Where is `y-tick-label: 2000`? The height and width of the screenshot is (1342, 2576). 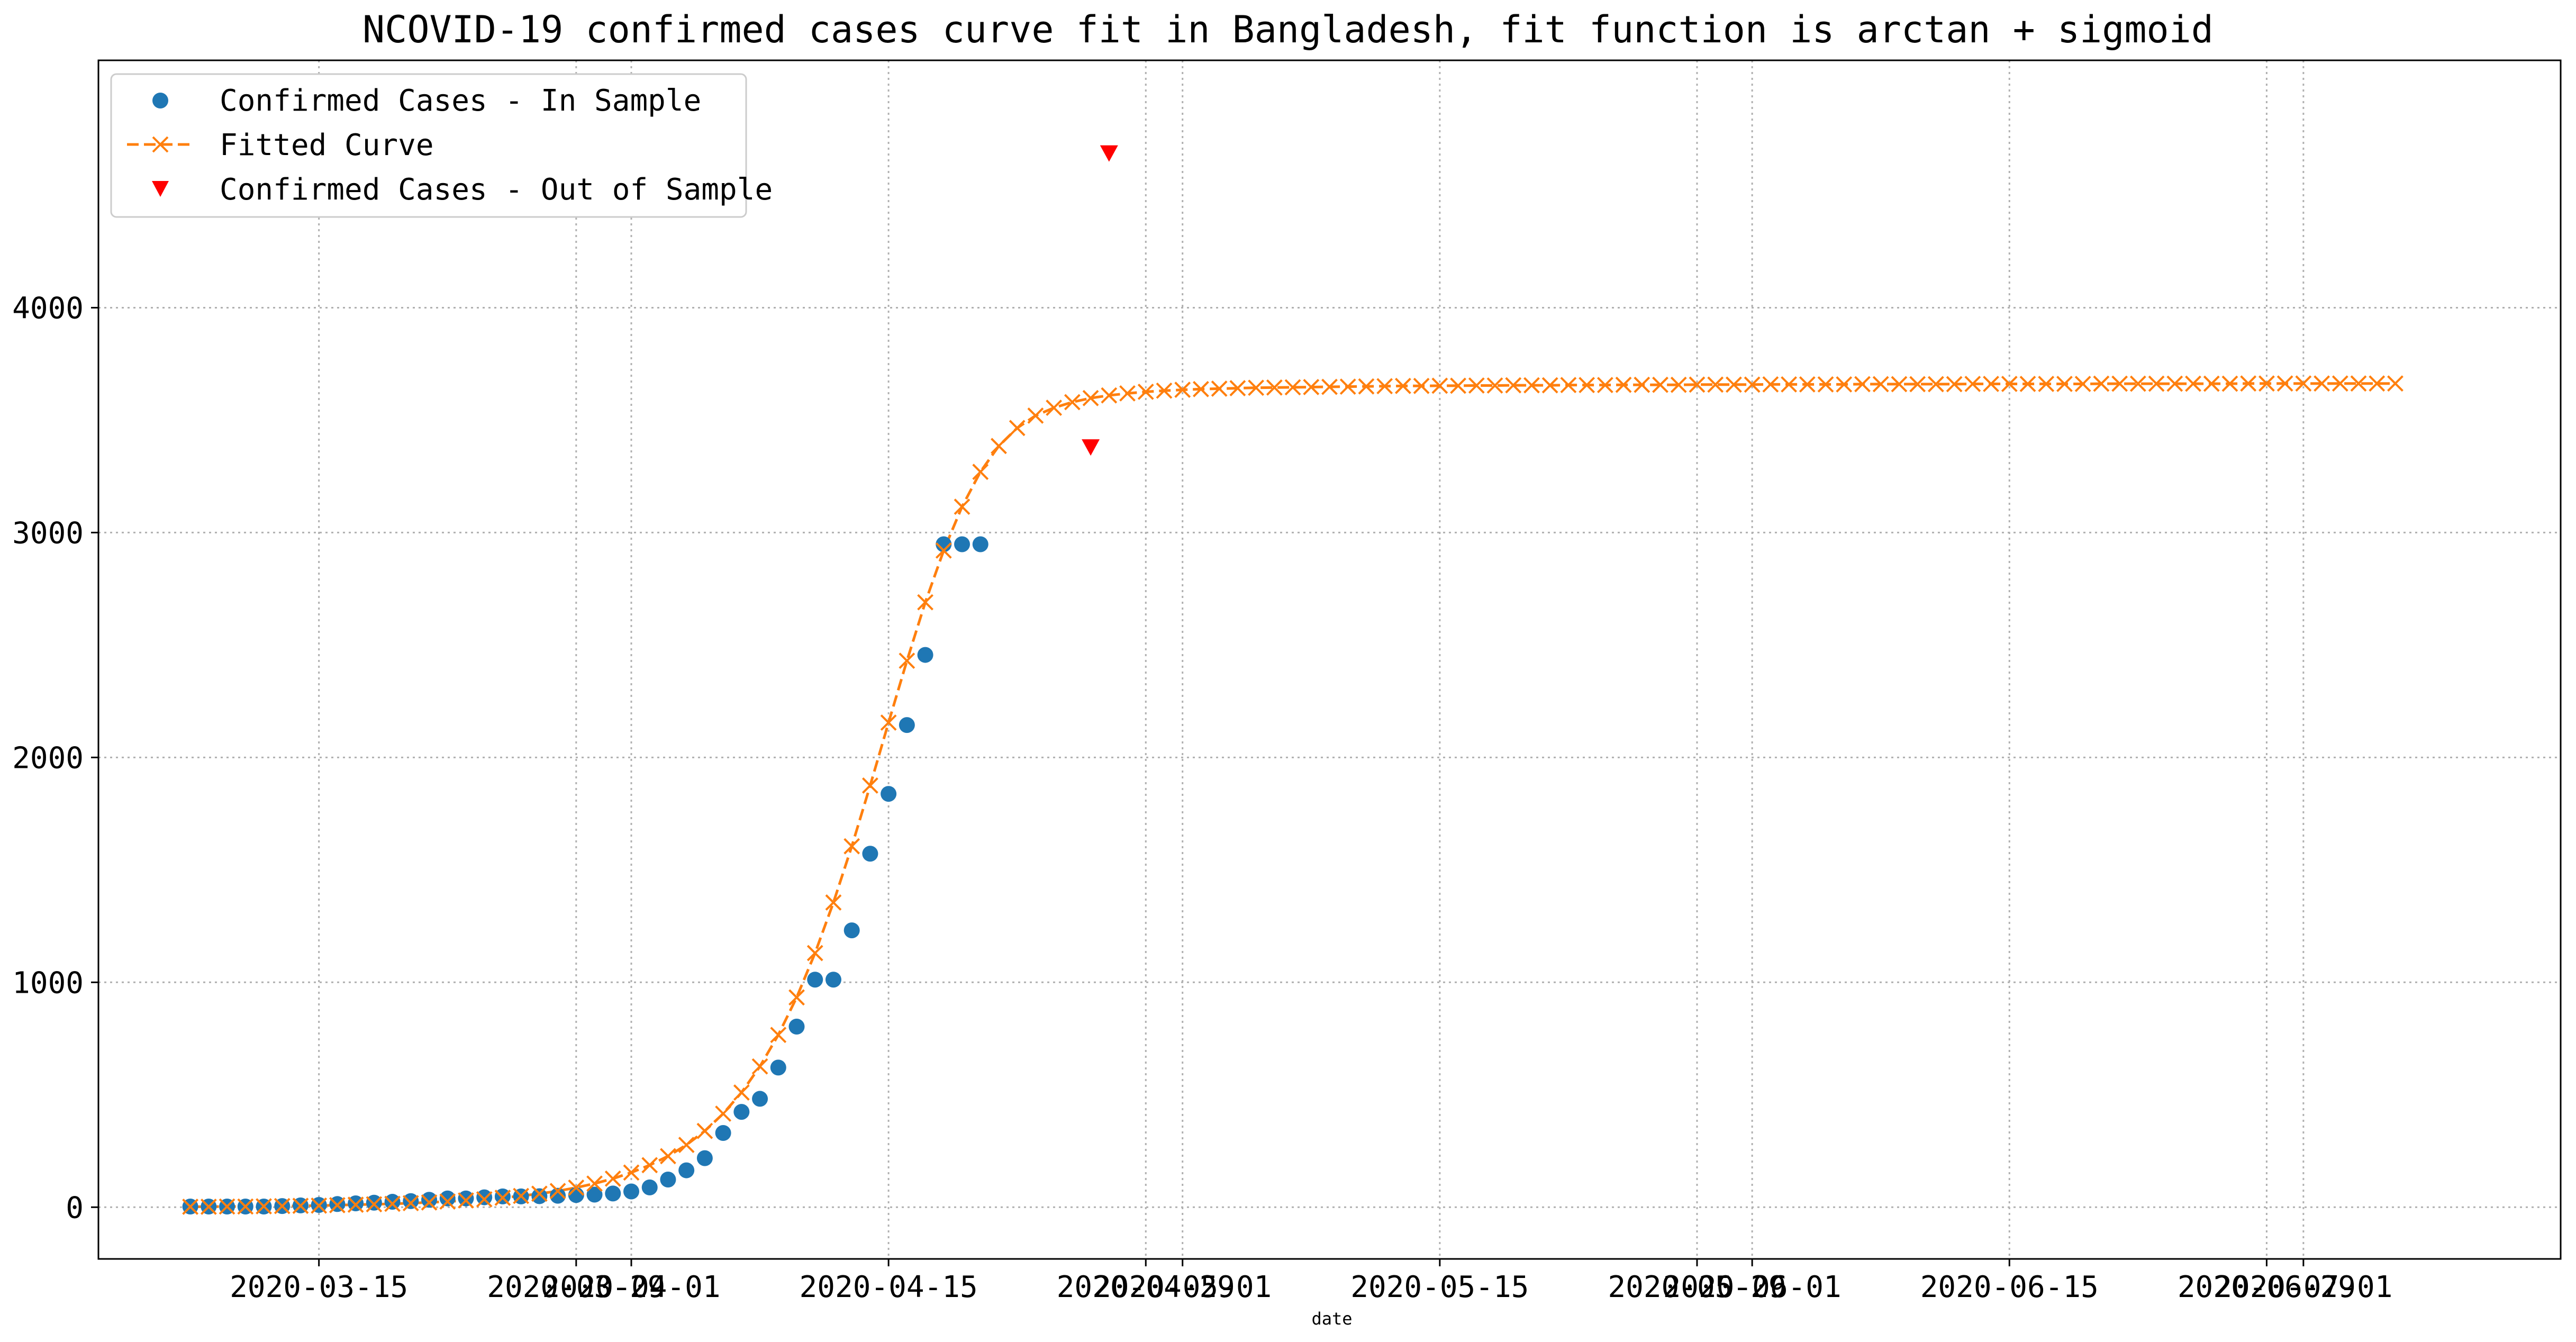 y-tick-label: 2000 is located at coordinates (48, 758).